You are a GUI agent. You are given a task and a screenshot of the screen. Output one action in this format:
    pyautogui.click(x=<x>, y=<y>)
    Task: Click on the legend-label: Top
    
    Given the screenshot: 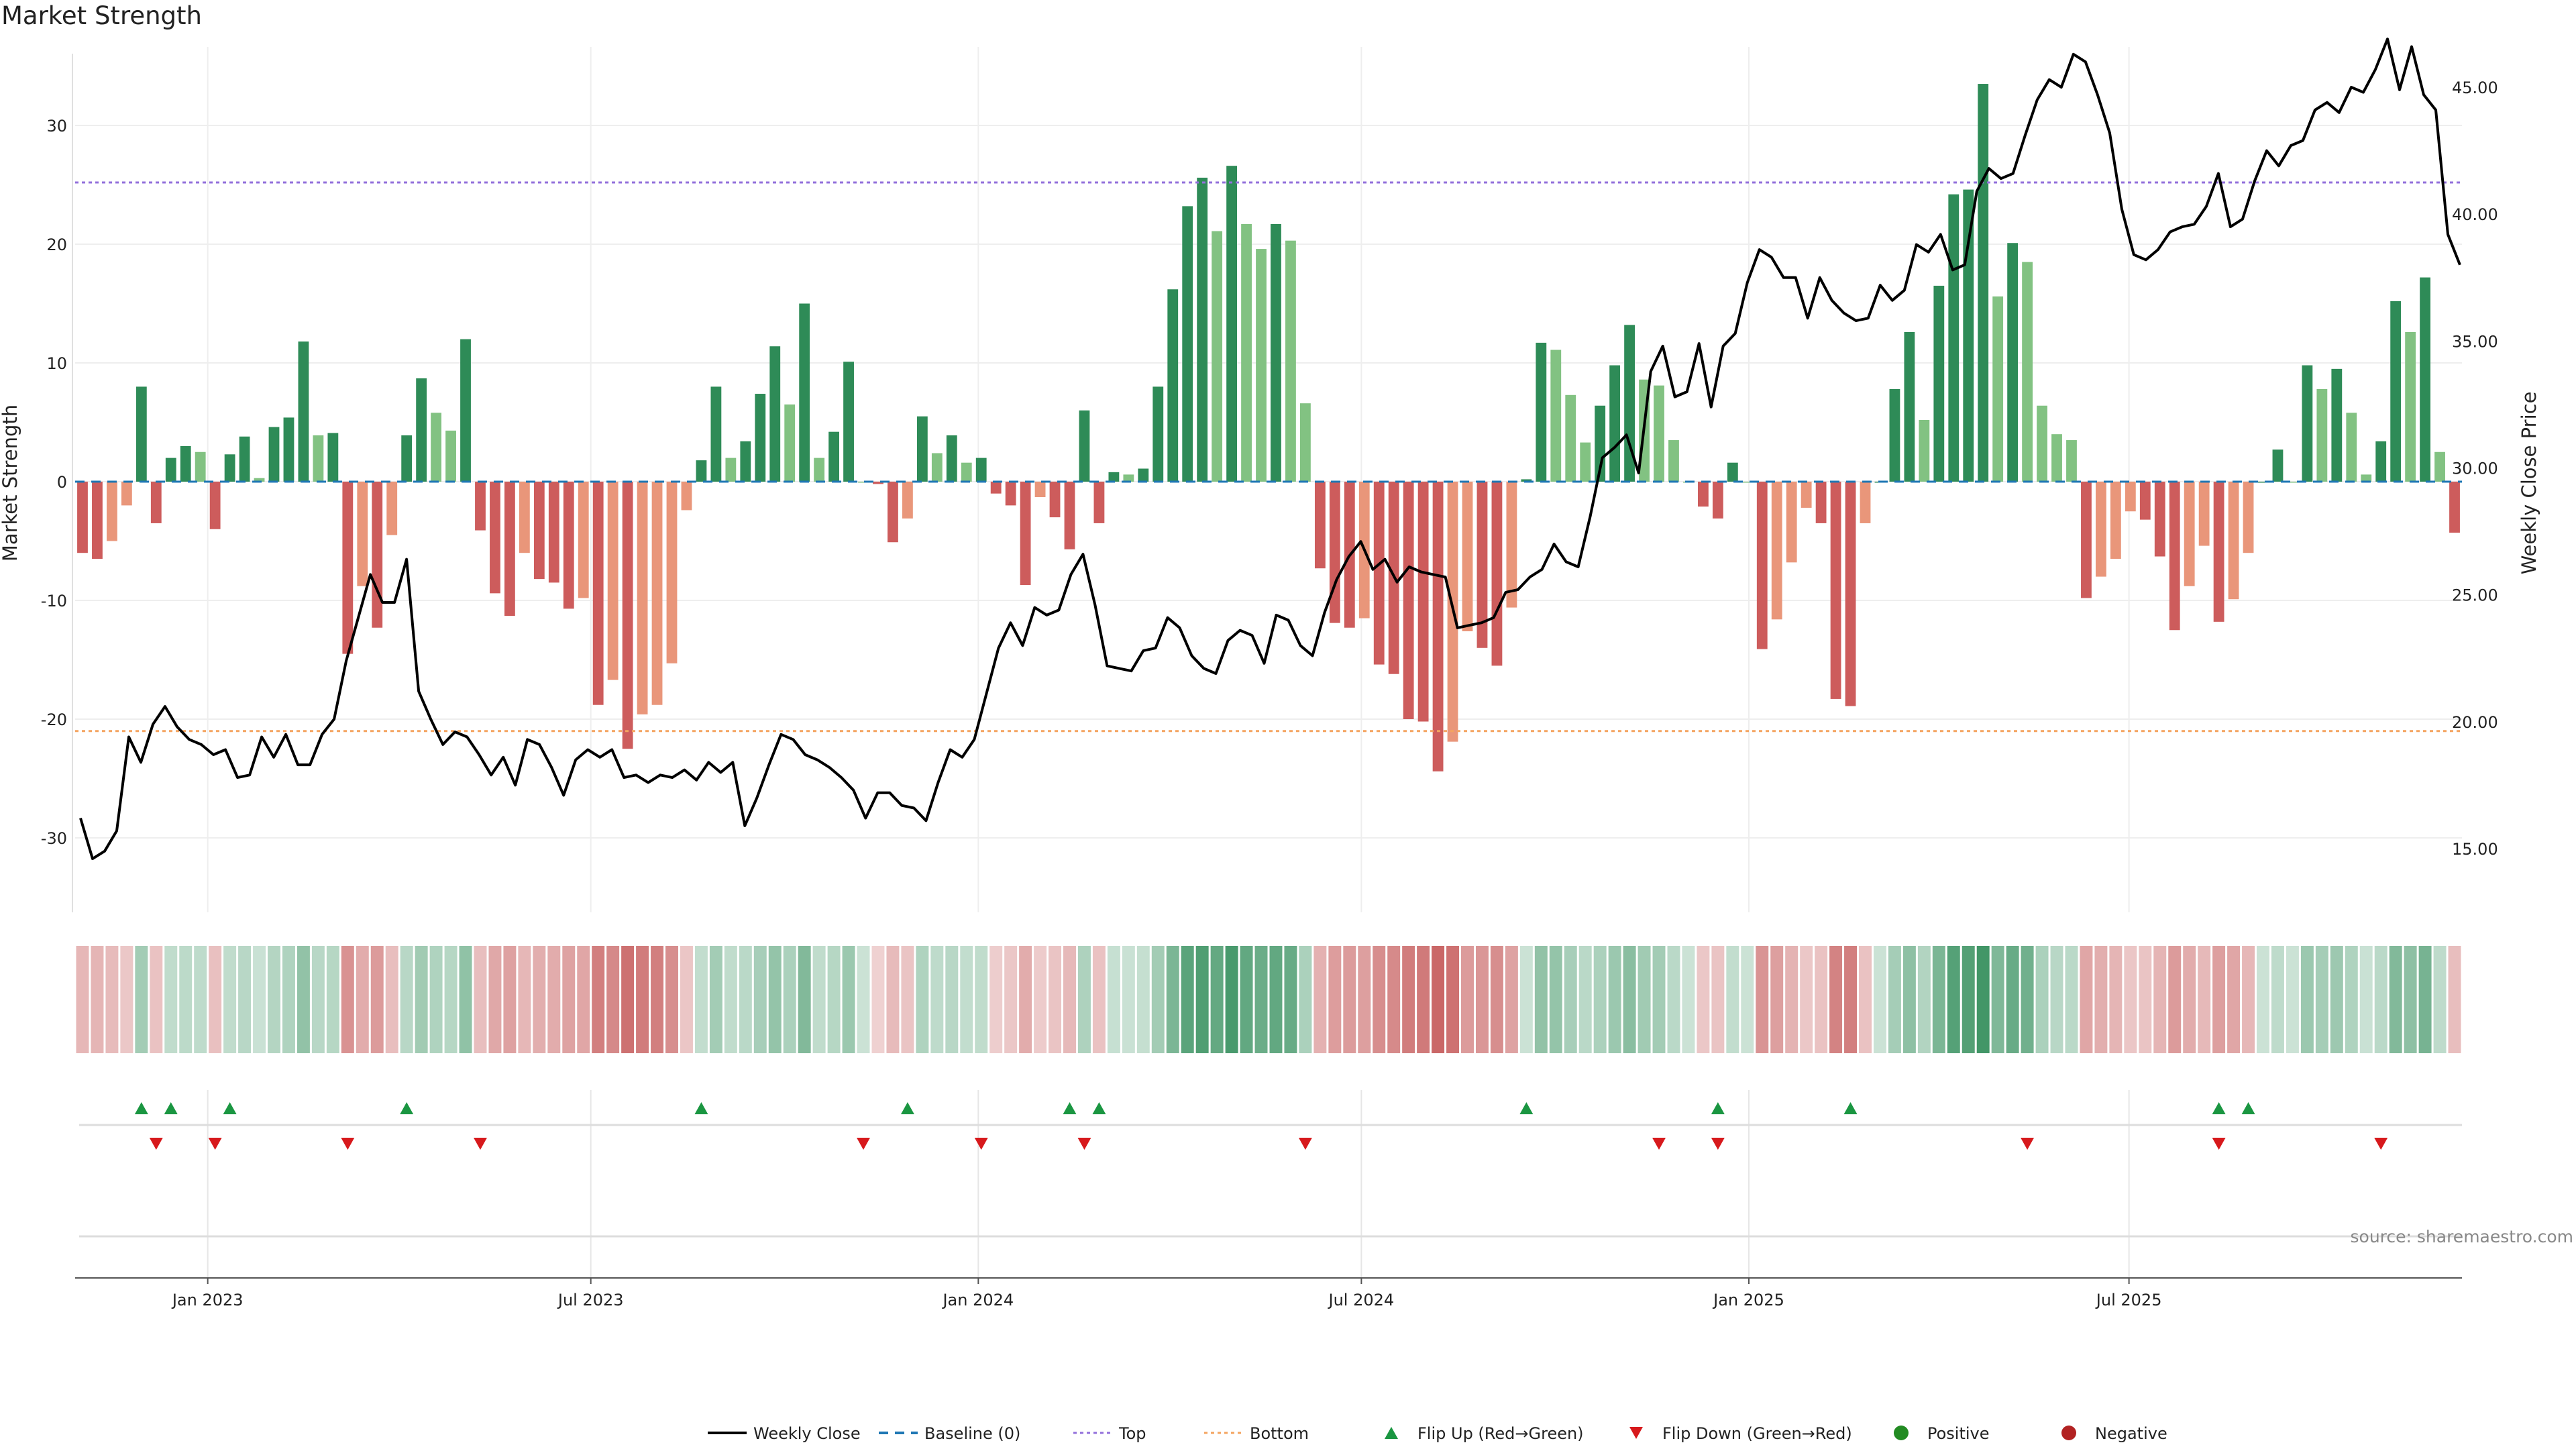 What is the action you would take?
    pyautogui.click(x=1132, y=1433)
    